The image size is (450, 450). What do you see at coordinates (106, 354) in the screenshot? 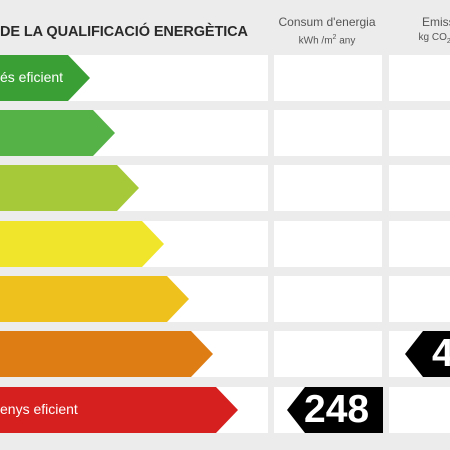
I see `scale-arrow-f` at bounding box center [106, 354].